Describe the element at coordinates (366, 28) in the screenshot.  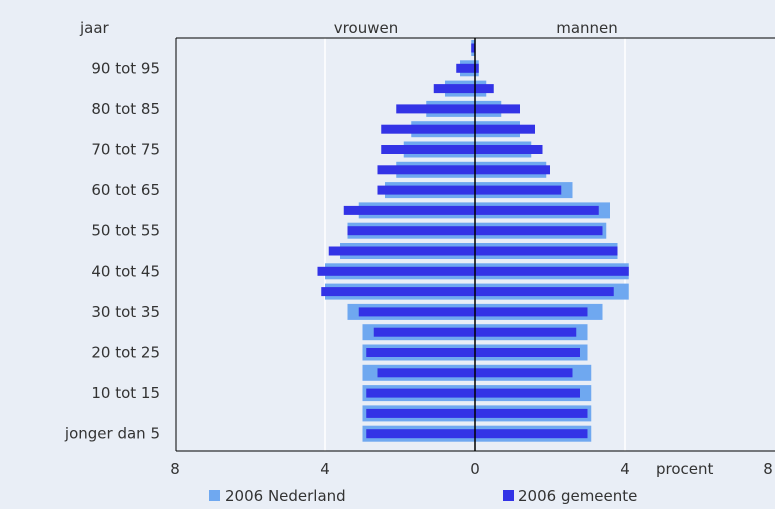
I see `left-header: vrouwen` at that location.